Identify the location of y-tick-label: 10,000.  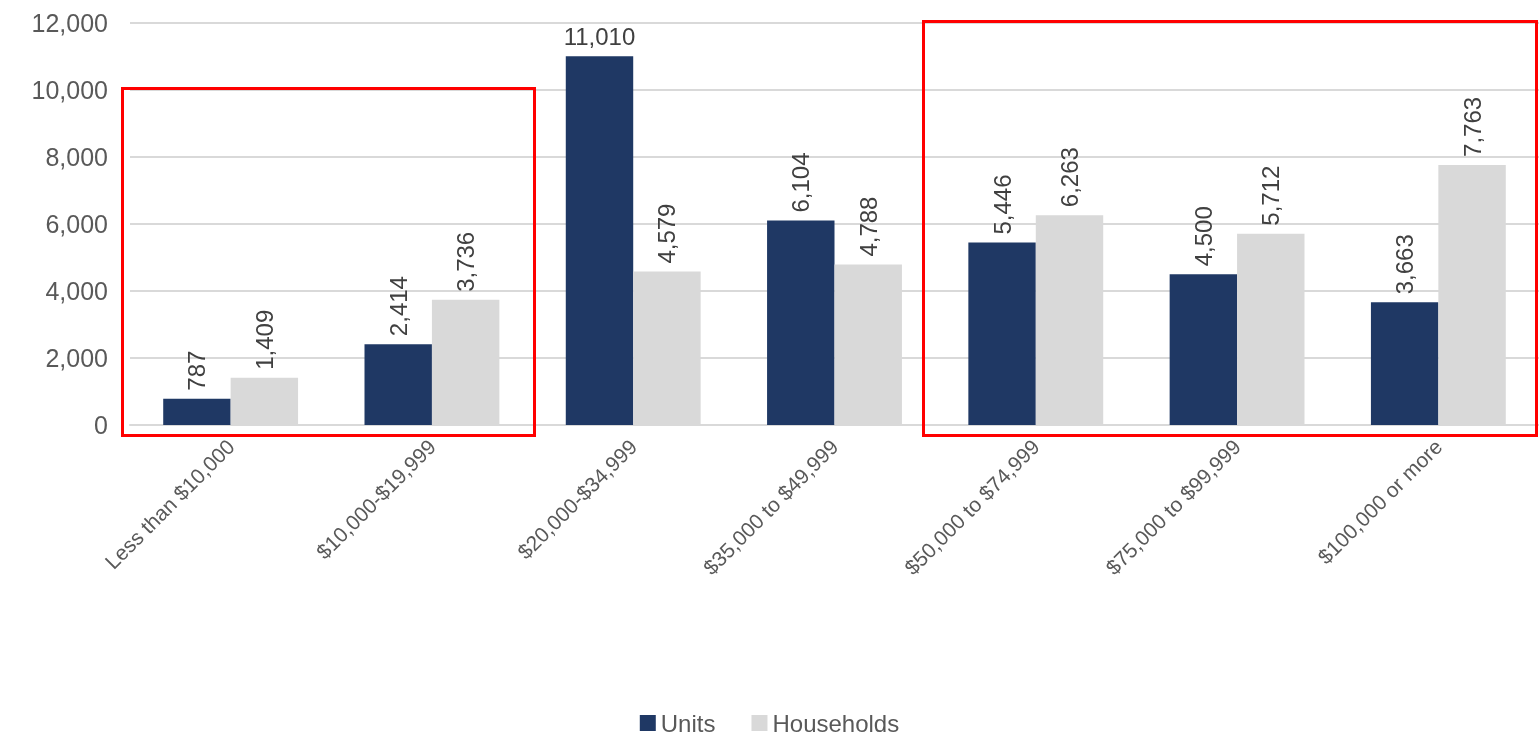
(69, 90).